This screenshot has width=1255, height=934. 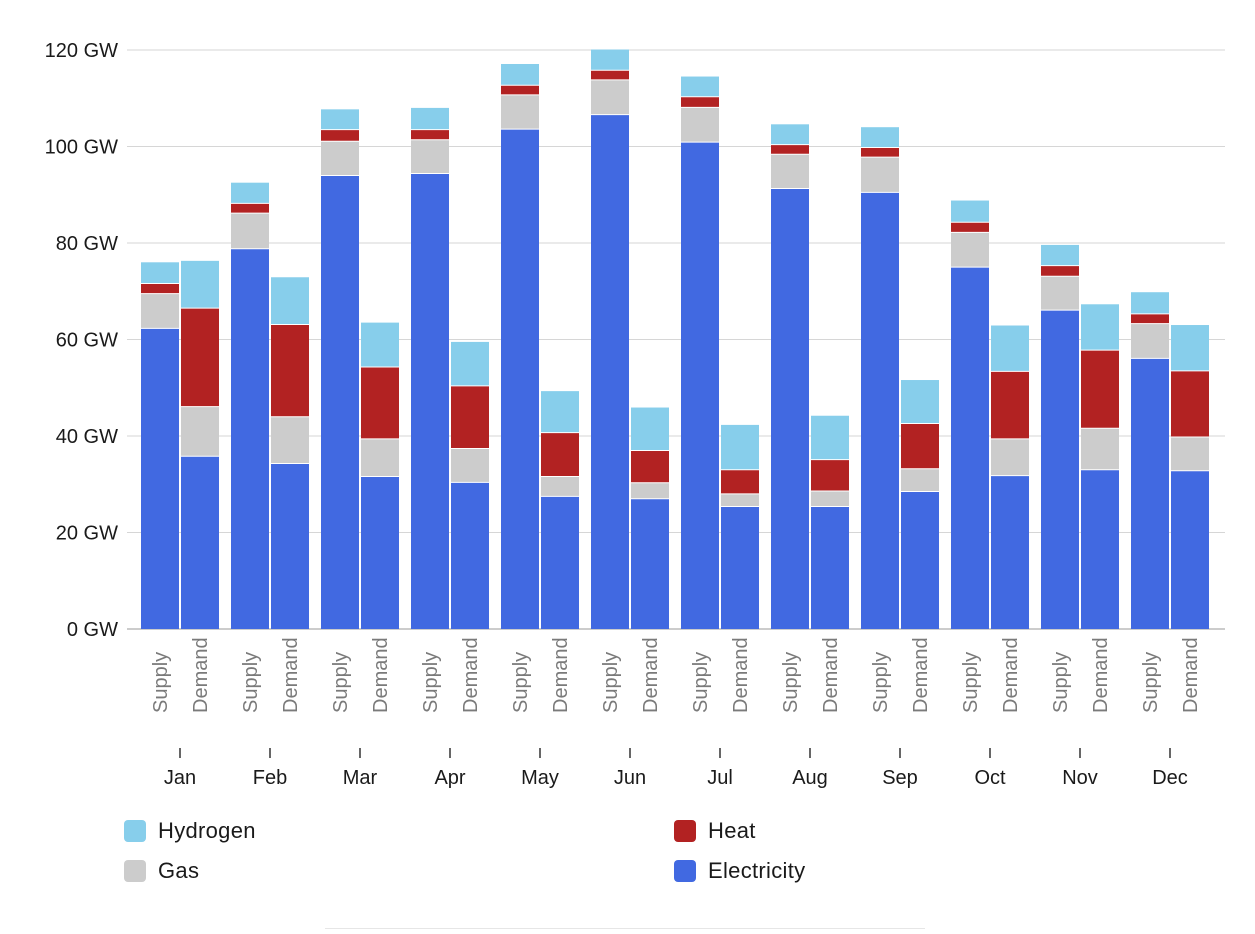 I want to click on bar-segment-gas-demand-jul, so click(x=740, y=500).